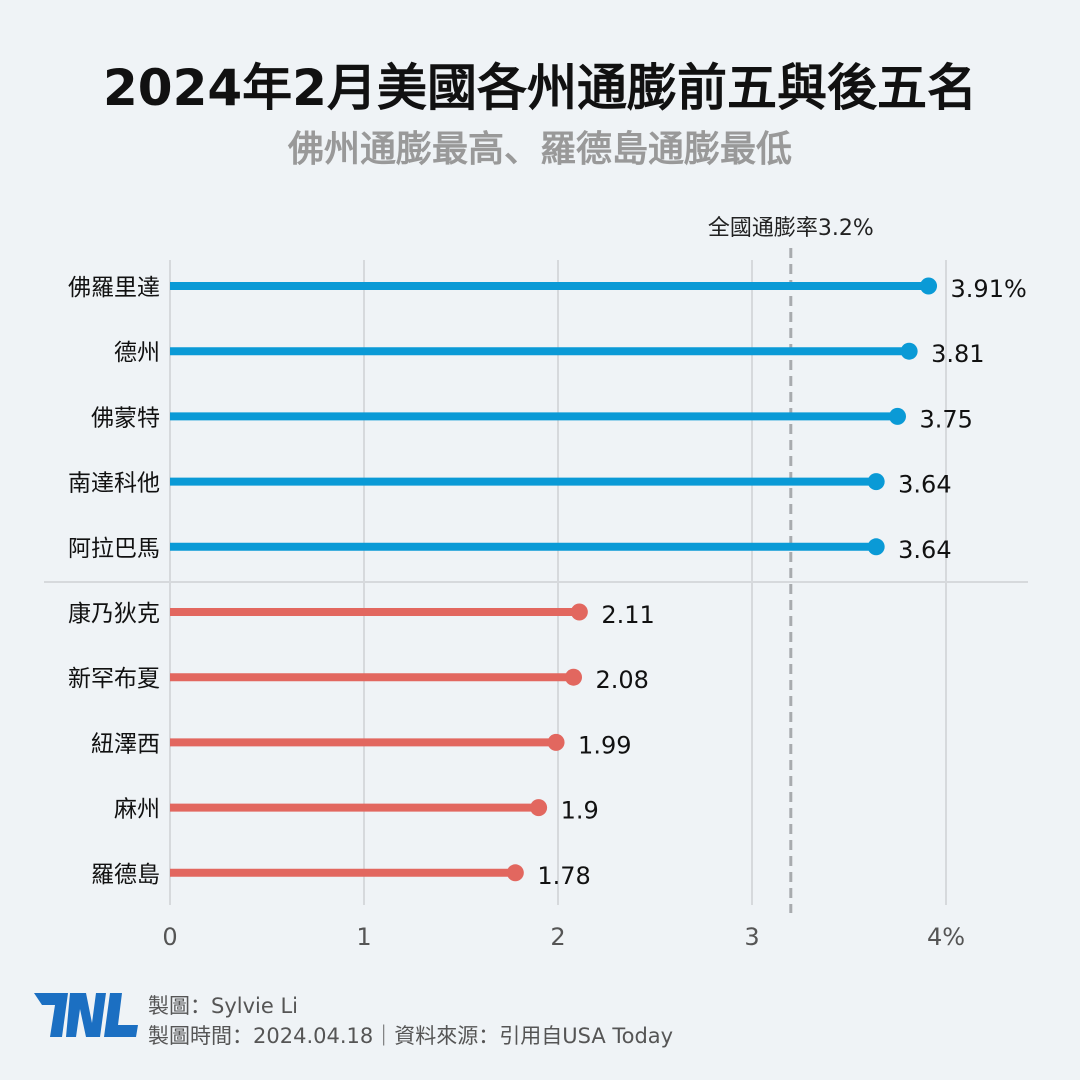 The image size is (1080, 1080). Describe the element at coordinates (114, 484) in the screenshot. I see `category-label: 南達科他` at that location.